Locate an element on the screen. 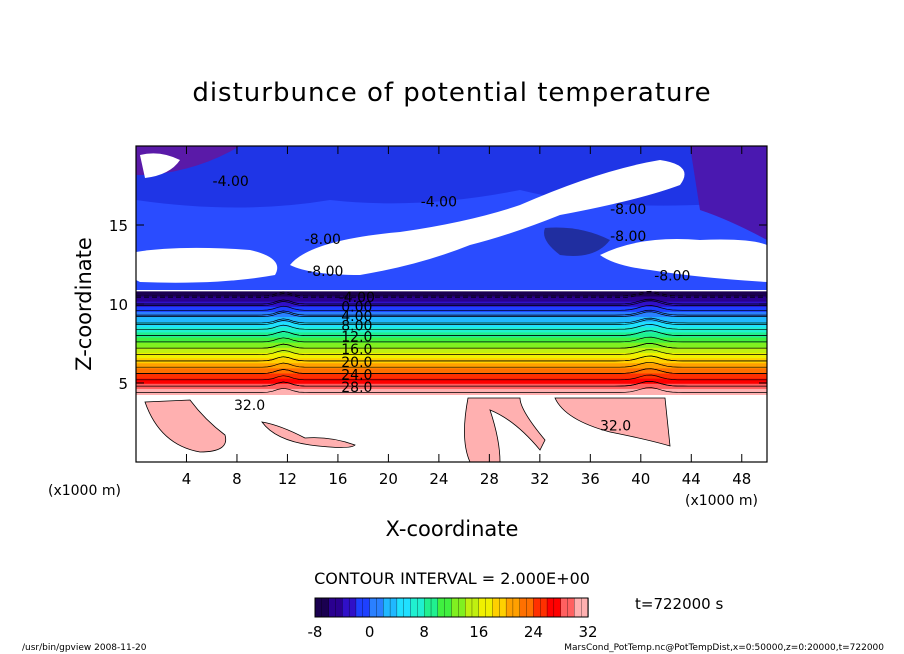 The width and height of the screenshot is (904, 654). x-tick-label: 24 is located at coordinates (438, 479).